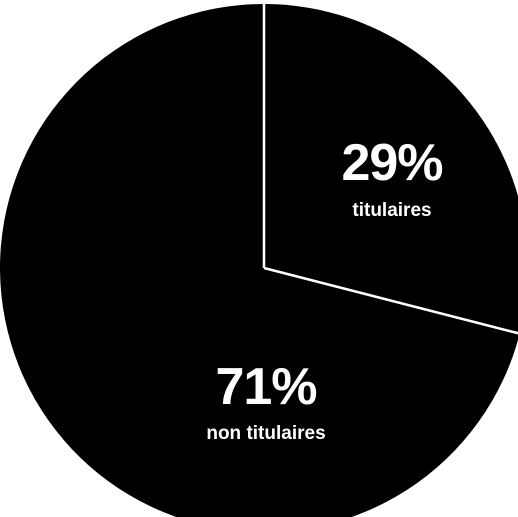 This screenshot has width=518, height=517. Describe the element at coordinates (391, 210) in the screenshot. I see `slice-category-label-titulaires: titulaires` at that location.